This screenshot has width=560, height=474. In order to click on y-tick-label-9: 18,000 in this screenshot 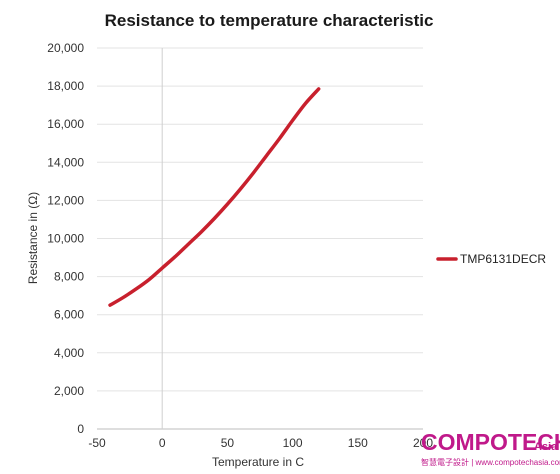, I will do `click(65, 86)`.